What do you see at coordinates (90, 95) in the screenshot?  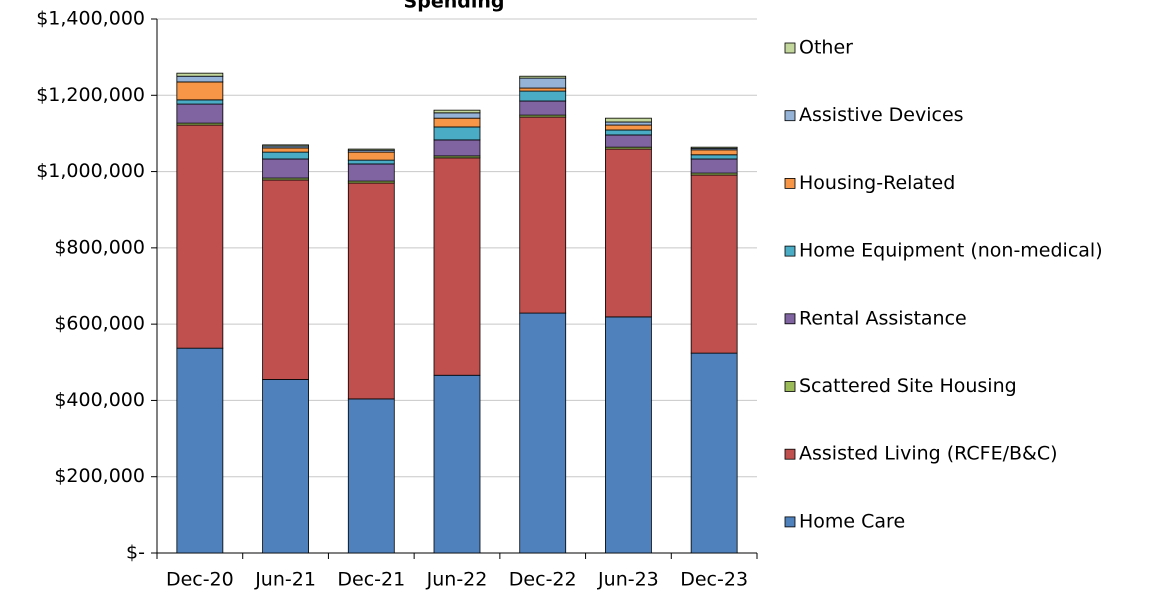 I see `y-tick-label: $1,200,000` at bounding box center [90, 95].